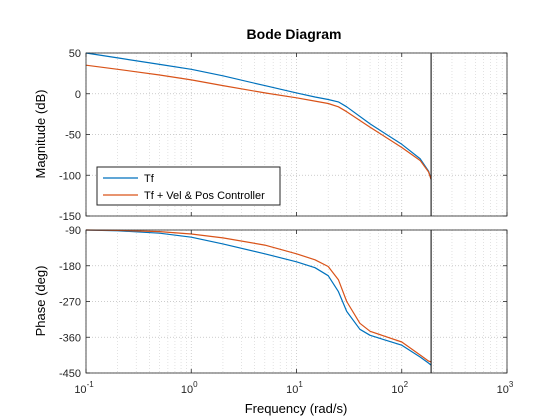  Describe the element at coordinates (75, 54) in the screenshot. I see `y-tick-label: 50` at that location.